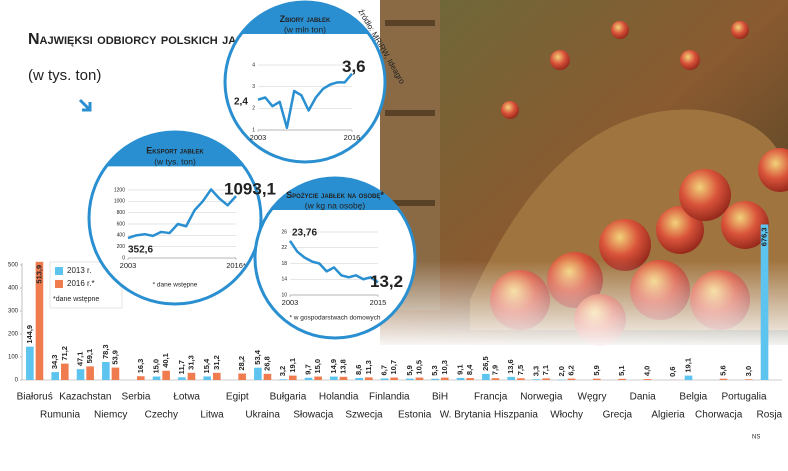 This screenshot has width=788, height=471. Describe the element at coordinates (352, 137) in the screenshot. I see `x-tick-label: 2016` at that location.